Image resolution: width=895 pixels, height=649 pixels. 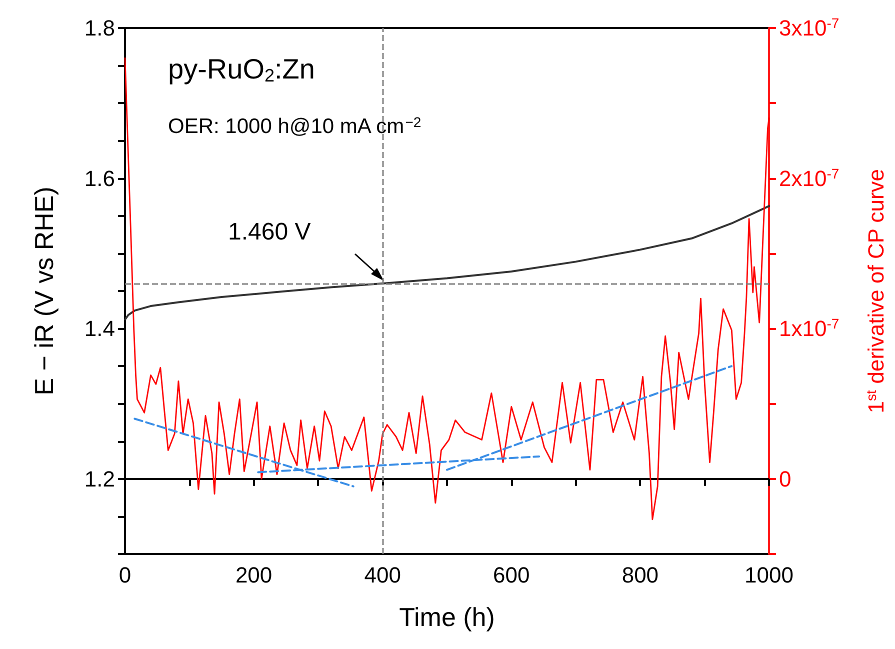 I want to click on x-axis-title: Time (h), so click(x=447, y=617).